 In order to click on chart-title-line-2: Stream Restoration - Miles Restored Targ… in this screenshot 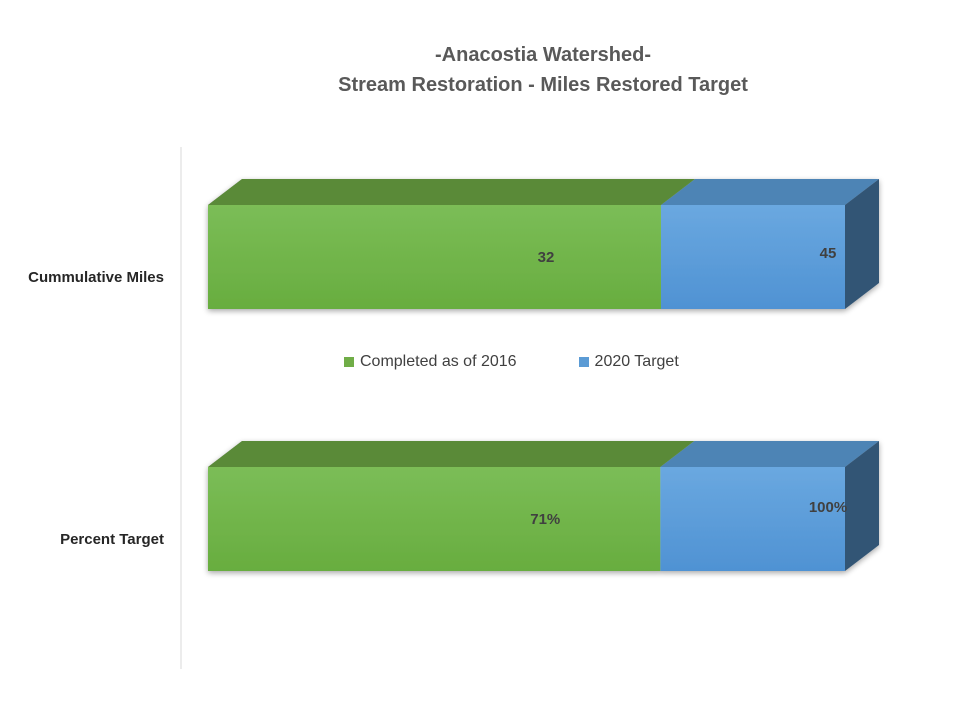, I will do `click(543, 85)`.